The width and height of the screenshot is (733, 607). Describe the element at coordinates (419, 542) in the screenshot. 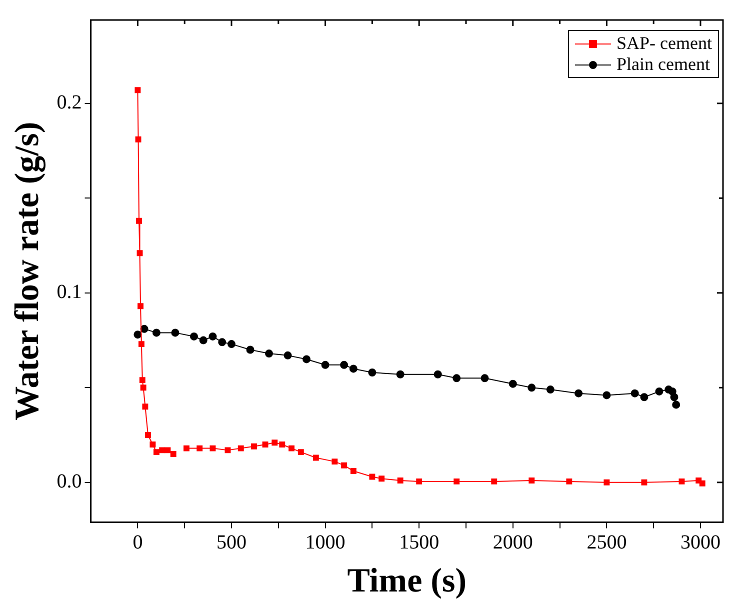

I see `x-tick-label: 1500` at that location.